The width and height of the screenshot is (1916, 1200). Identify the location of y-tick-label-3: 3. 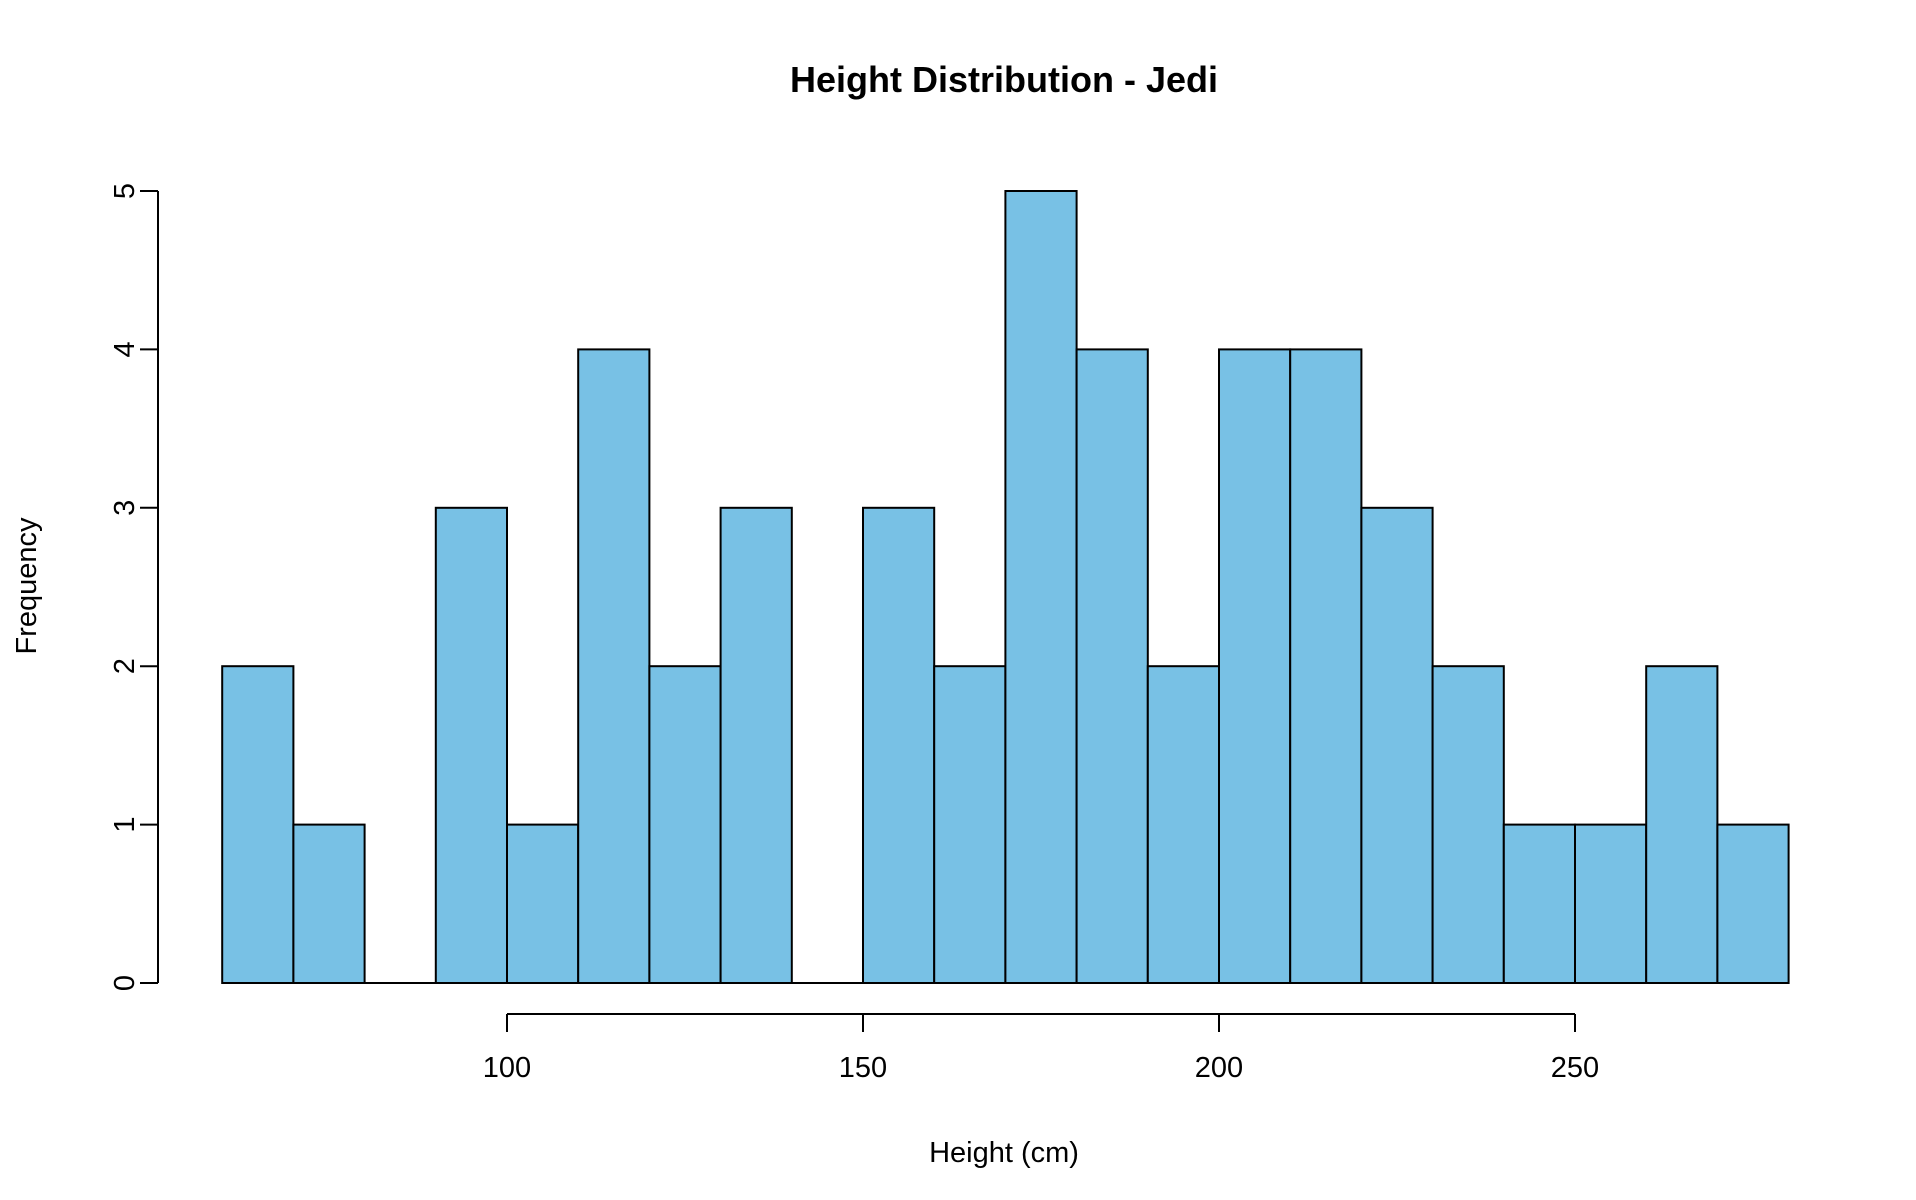
(125, 508).